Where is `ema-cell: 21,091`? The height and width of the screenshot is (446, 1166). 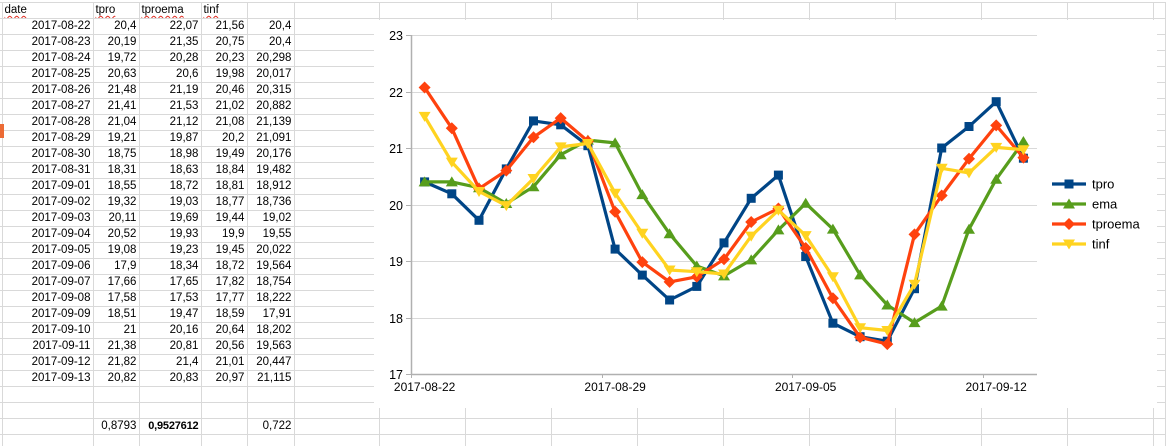 ema-cell: 21,091 is located at coordinates (271, 138).